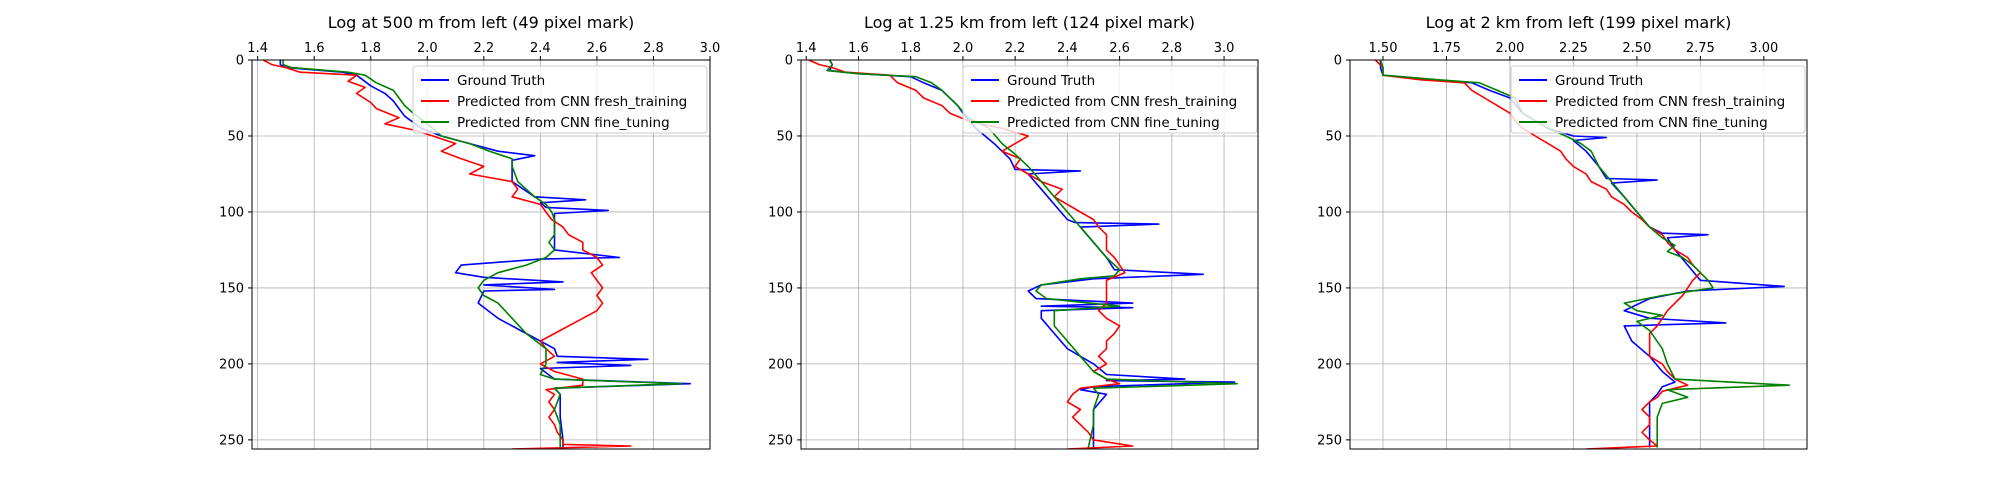 This screenshot has width=2000, height=500. I want to click on x-tick-label: 2.50, so click(1636, 48).